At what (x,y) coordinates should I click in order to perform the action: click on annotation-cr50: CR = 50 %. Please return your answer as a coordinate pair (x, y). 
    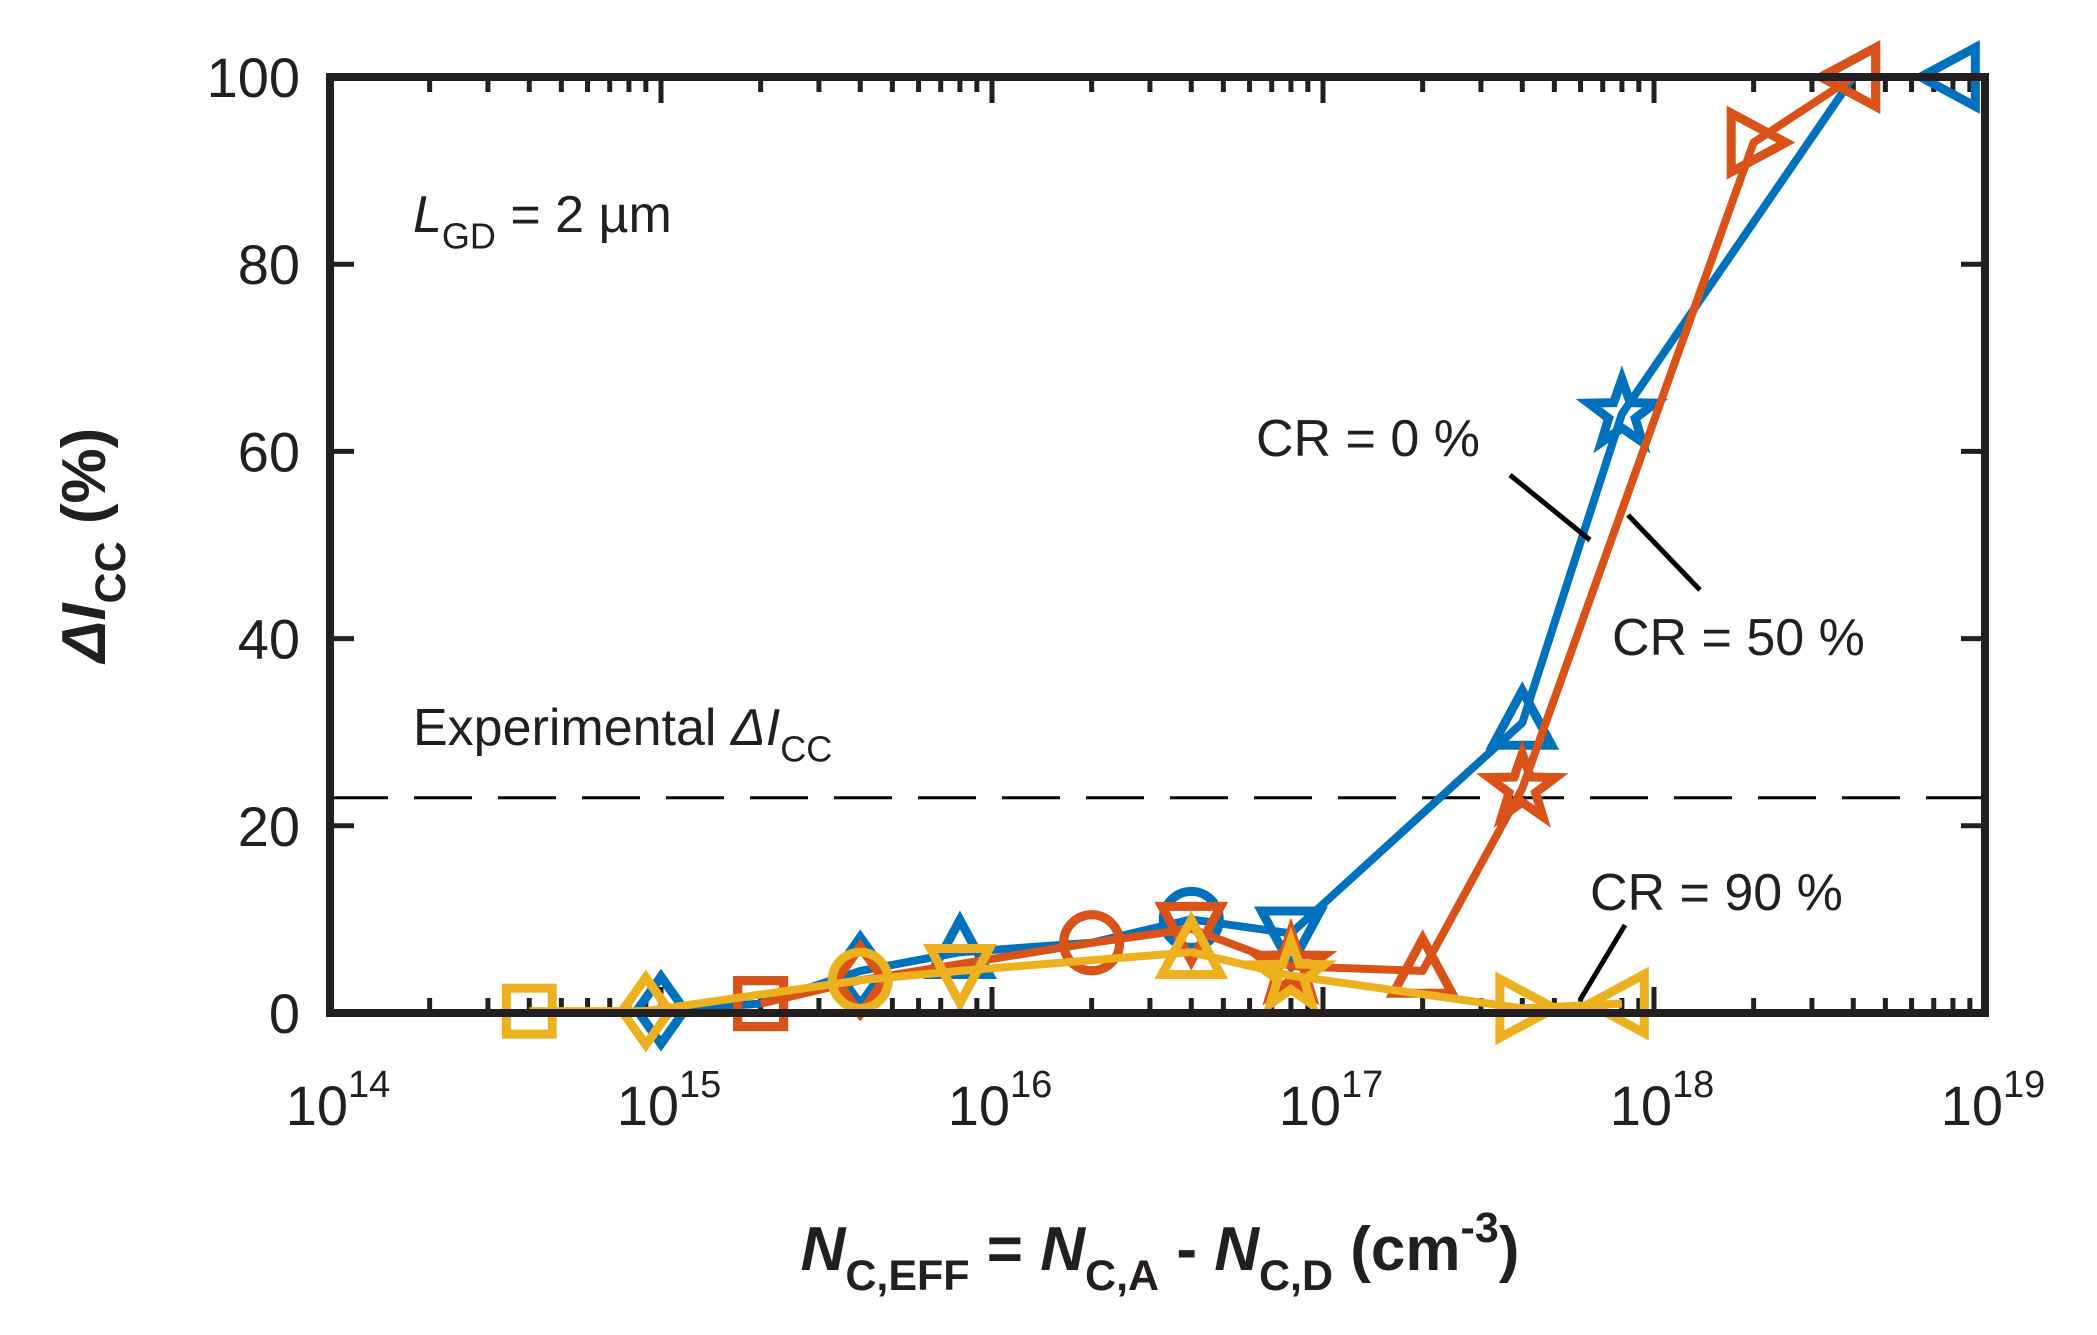
    Looking at the image, I should click on (1738, 638).